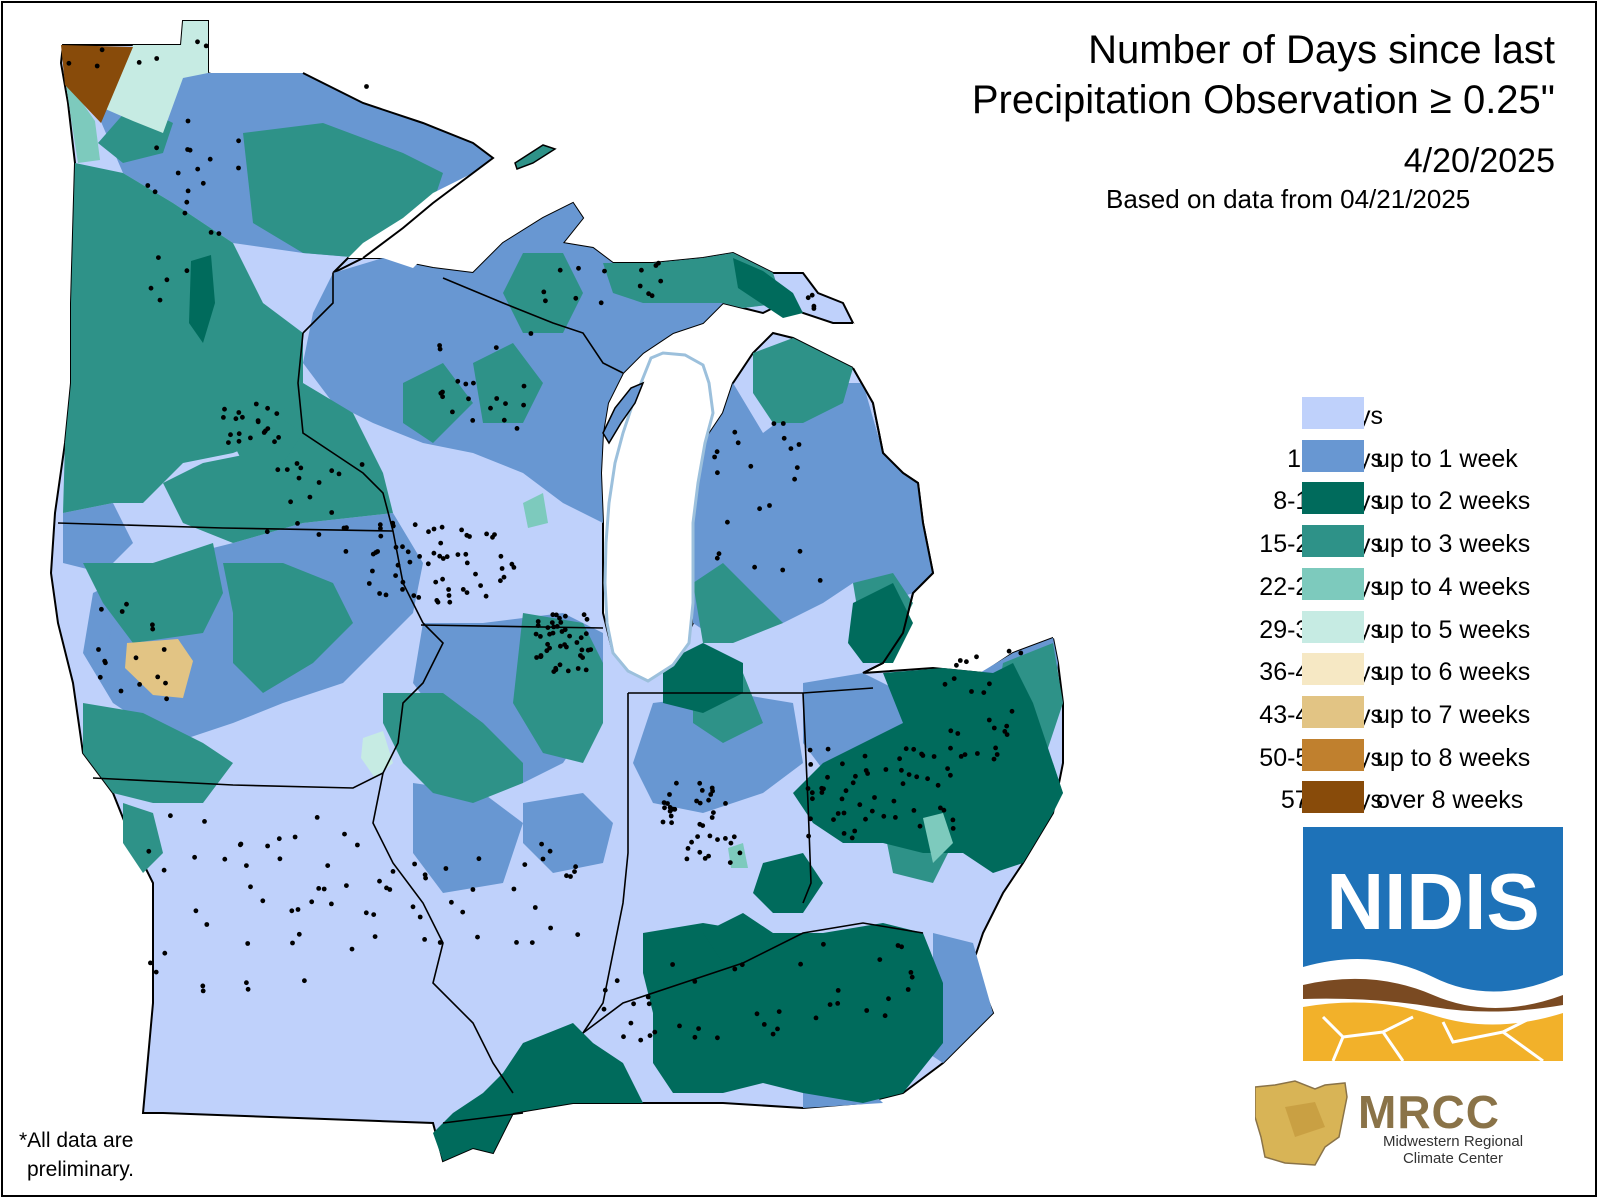 This screenshot has width=1600, height=1200. Describe the element at coordinates (1453, 1158) in the screenshot. I see `mrcc-subtitle-line2: Climate Center` at that location.